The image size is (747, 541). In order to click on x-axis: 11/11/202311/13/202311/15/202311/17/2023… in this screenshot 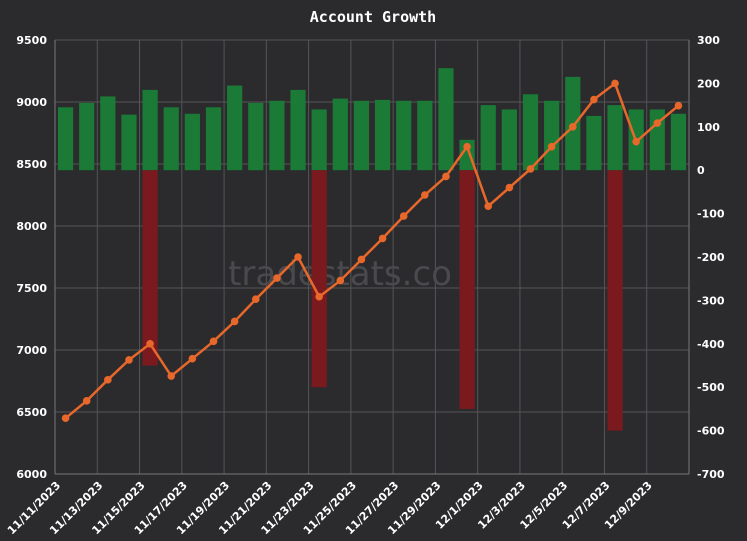, I will do `click(330, 508)`.